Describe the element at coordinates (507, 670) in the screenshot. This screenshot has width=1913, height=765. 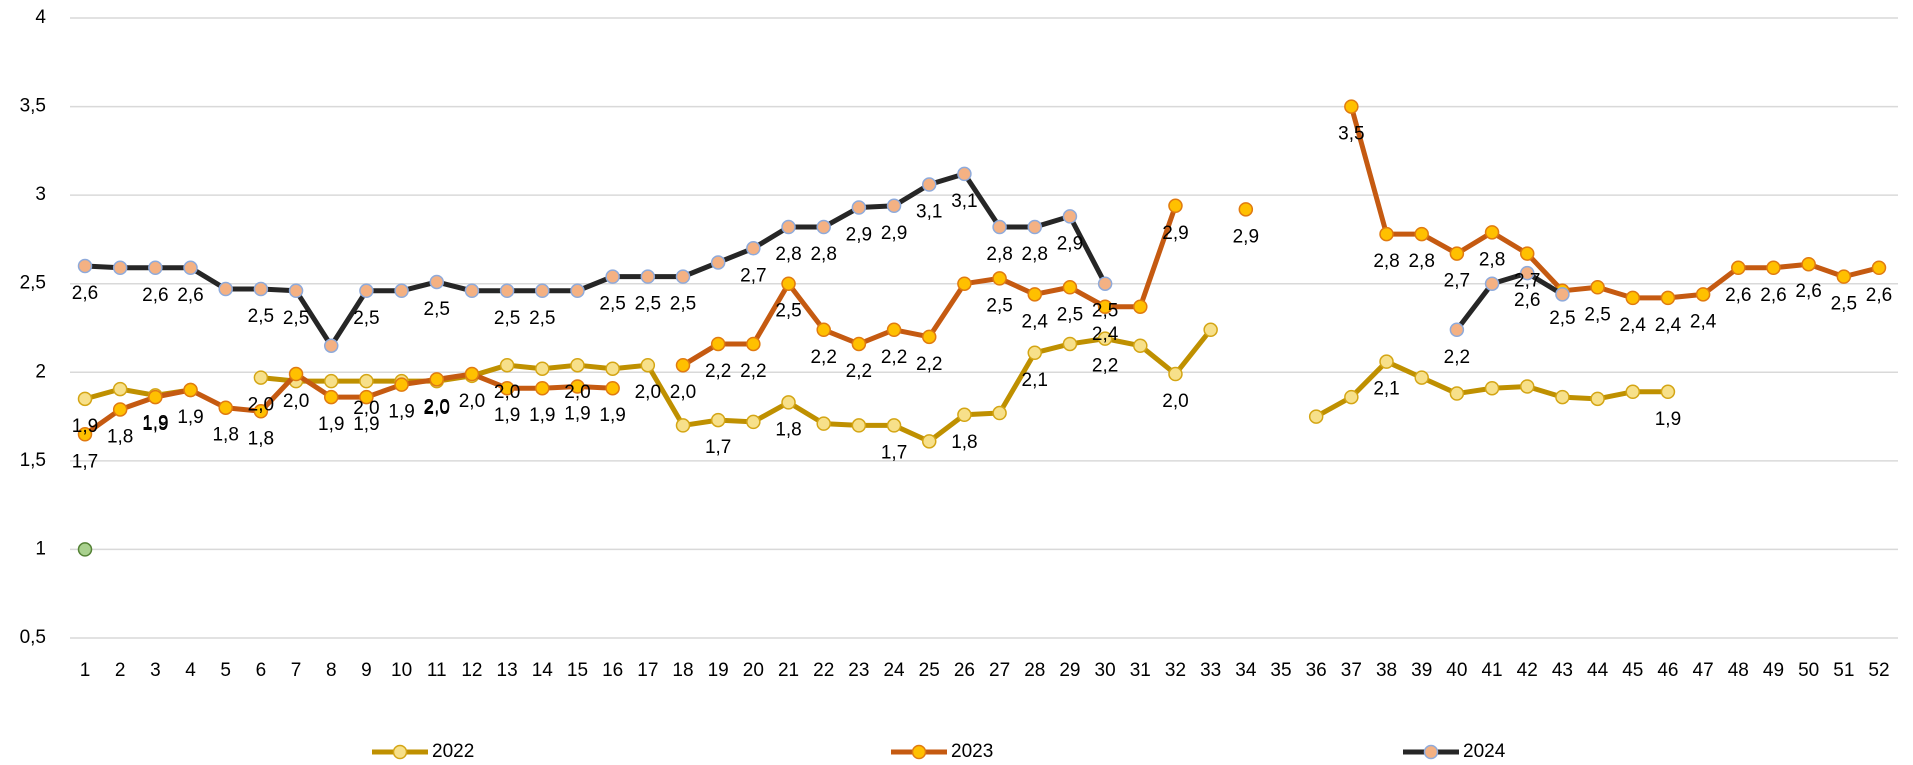
I see `x-tick-label: 13` at that location.